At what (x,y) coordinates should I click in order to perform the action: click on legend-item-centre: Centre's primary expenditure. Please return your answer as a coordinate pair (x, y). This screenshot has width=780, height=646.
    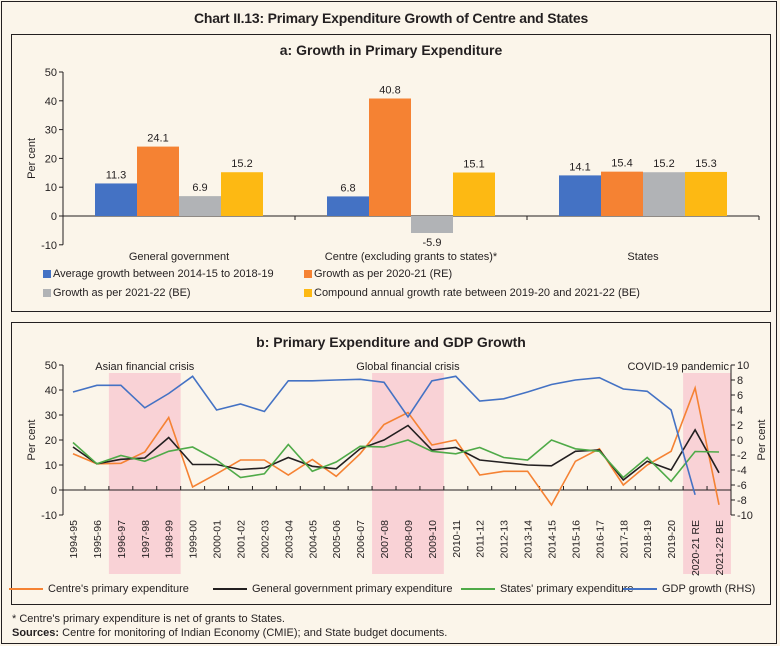
    Looking at the image, I should click on (99, 589).